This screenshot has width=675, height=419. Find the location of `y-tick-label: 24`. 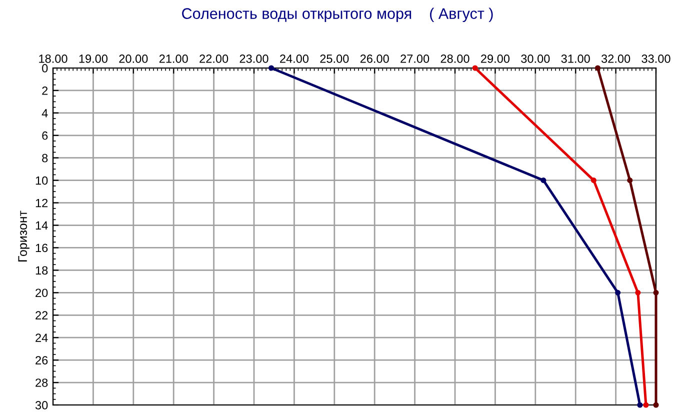

y-tick-label: 24 is located at coordinates (42, 338).